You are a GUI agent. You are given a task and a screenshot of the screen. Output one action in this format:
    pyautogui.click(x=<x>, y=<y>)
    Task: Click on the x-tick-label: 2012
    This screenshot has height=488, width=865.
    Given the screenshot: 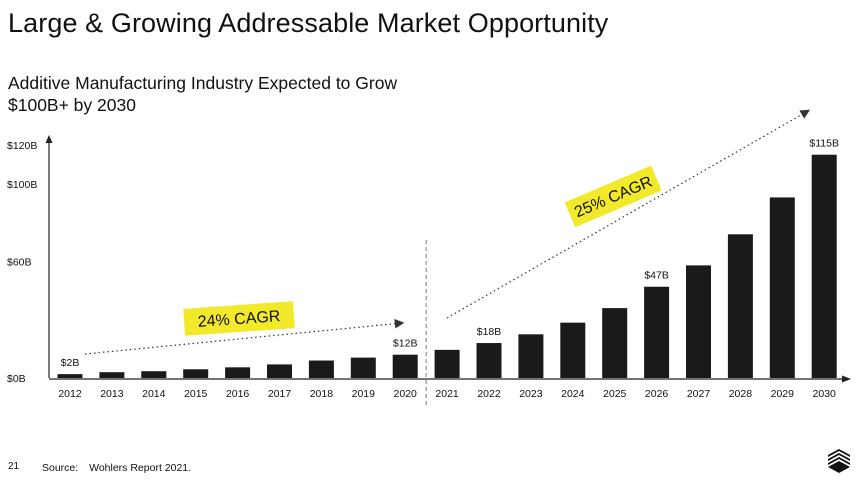 What is the action you would take?
    pyautogui.click(x=70, y=394)
    